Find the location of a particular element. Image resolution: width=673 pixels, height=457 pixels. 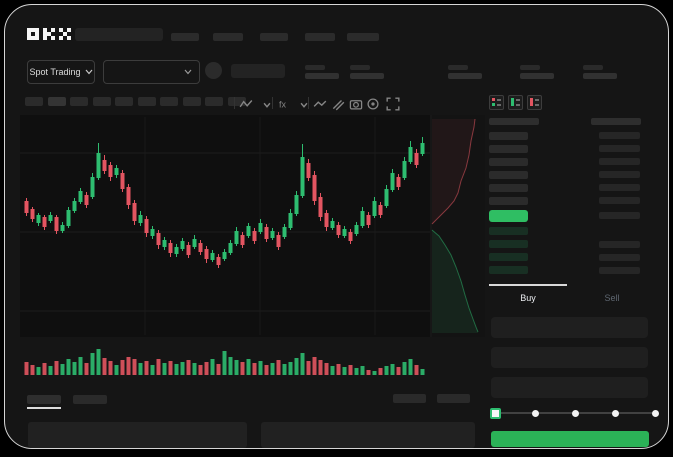

tab-sell: Sell is located at coordinates (612, 298).